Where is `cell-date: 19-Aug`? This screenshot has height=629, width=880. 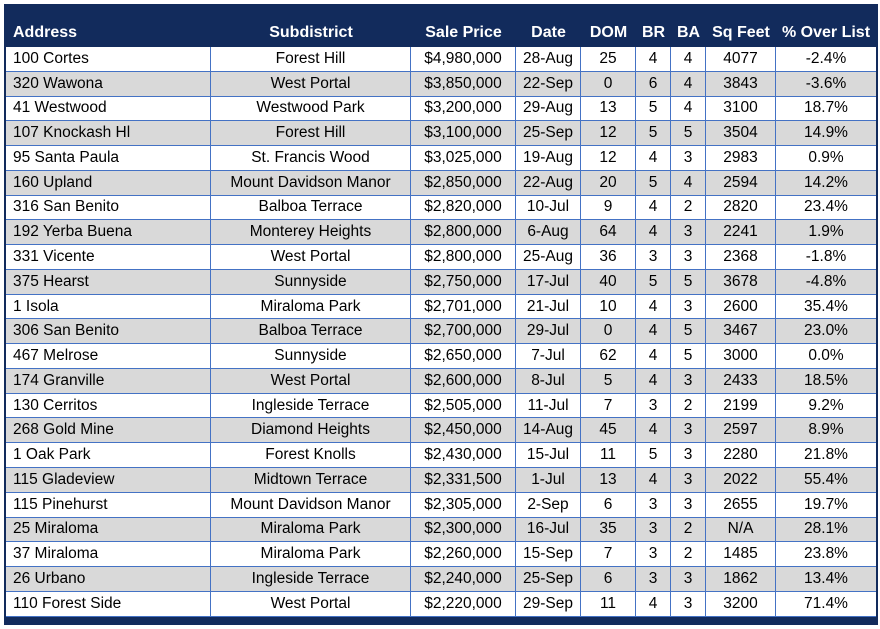 cell-date: 19-Aug is located at coordinates (548, 158).